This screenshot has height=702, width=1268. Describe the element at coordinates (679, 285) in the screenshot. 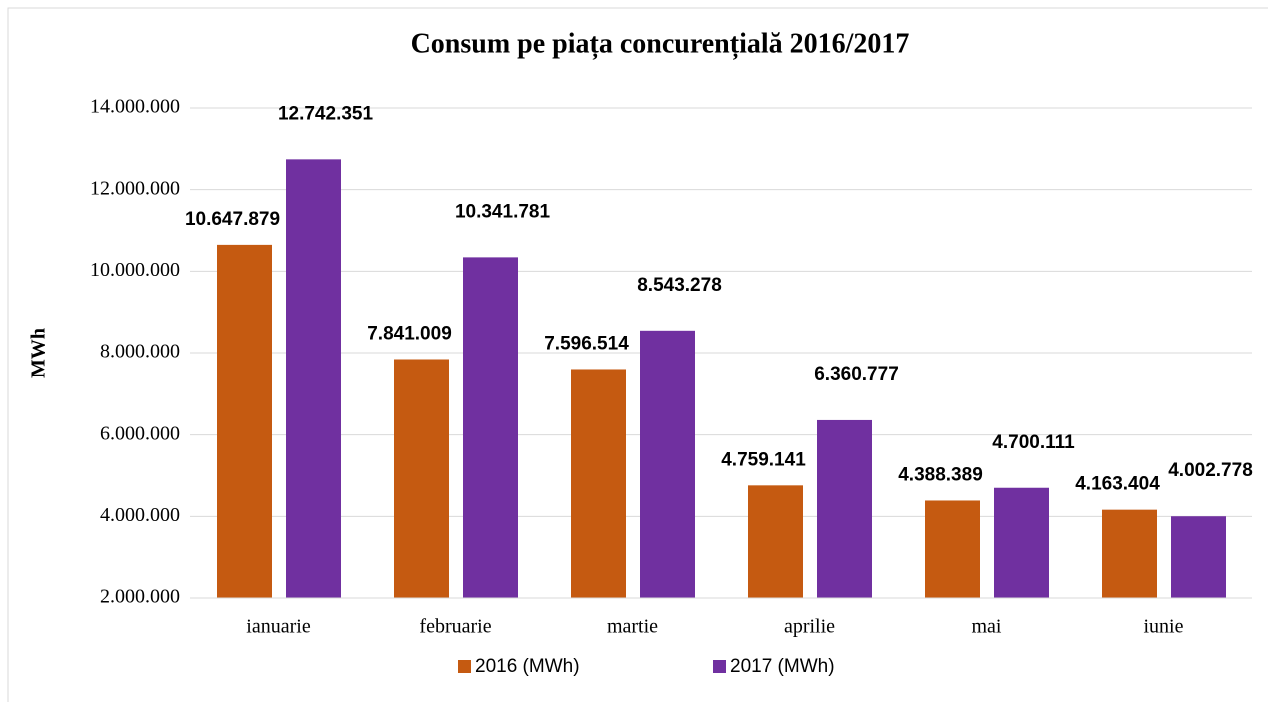

I see `data-label: 8.543.278` at that location.